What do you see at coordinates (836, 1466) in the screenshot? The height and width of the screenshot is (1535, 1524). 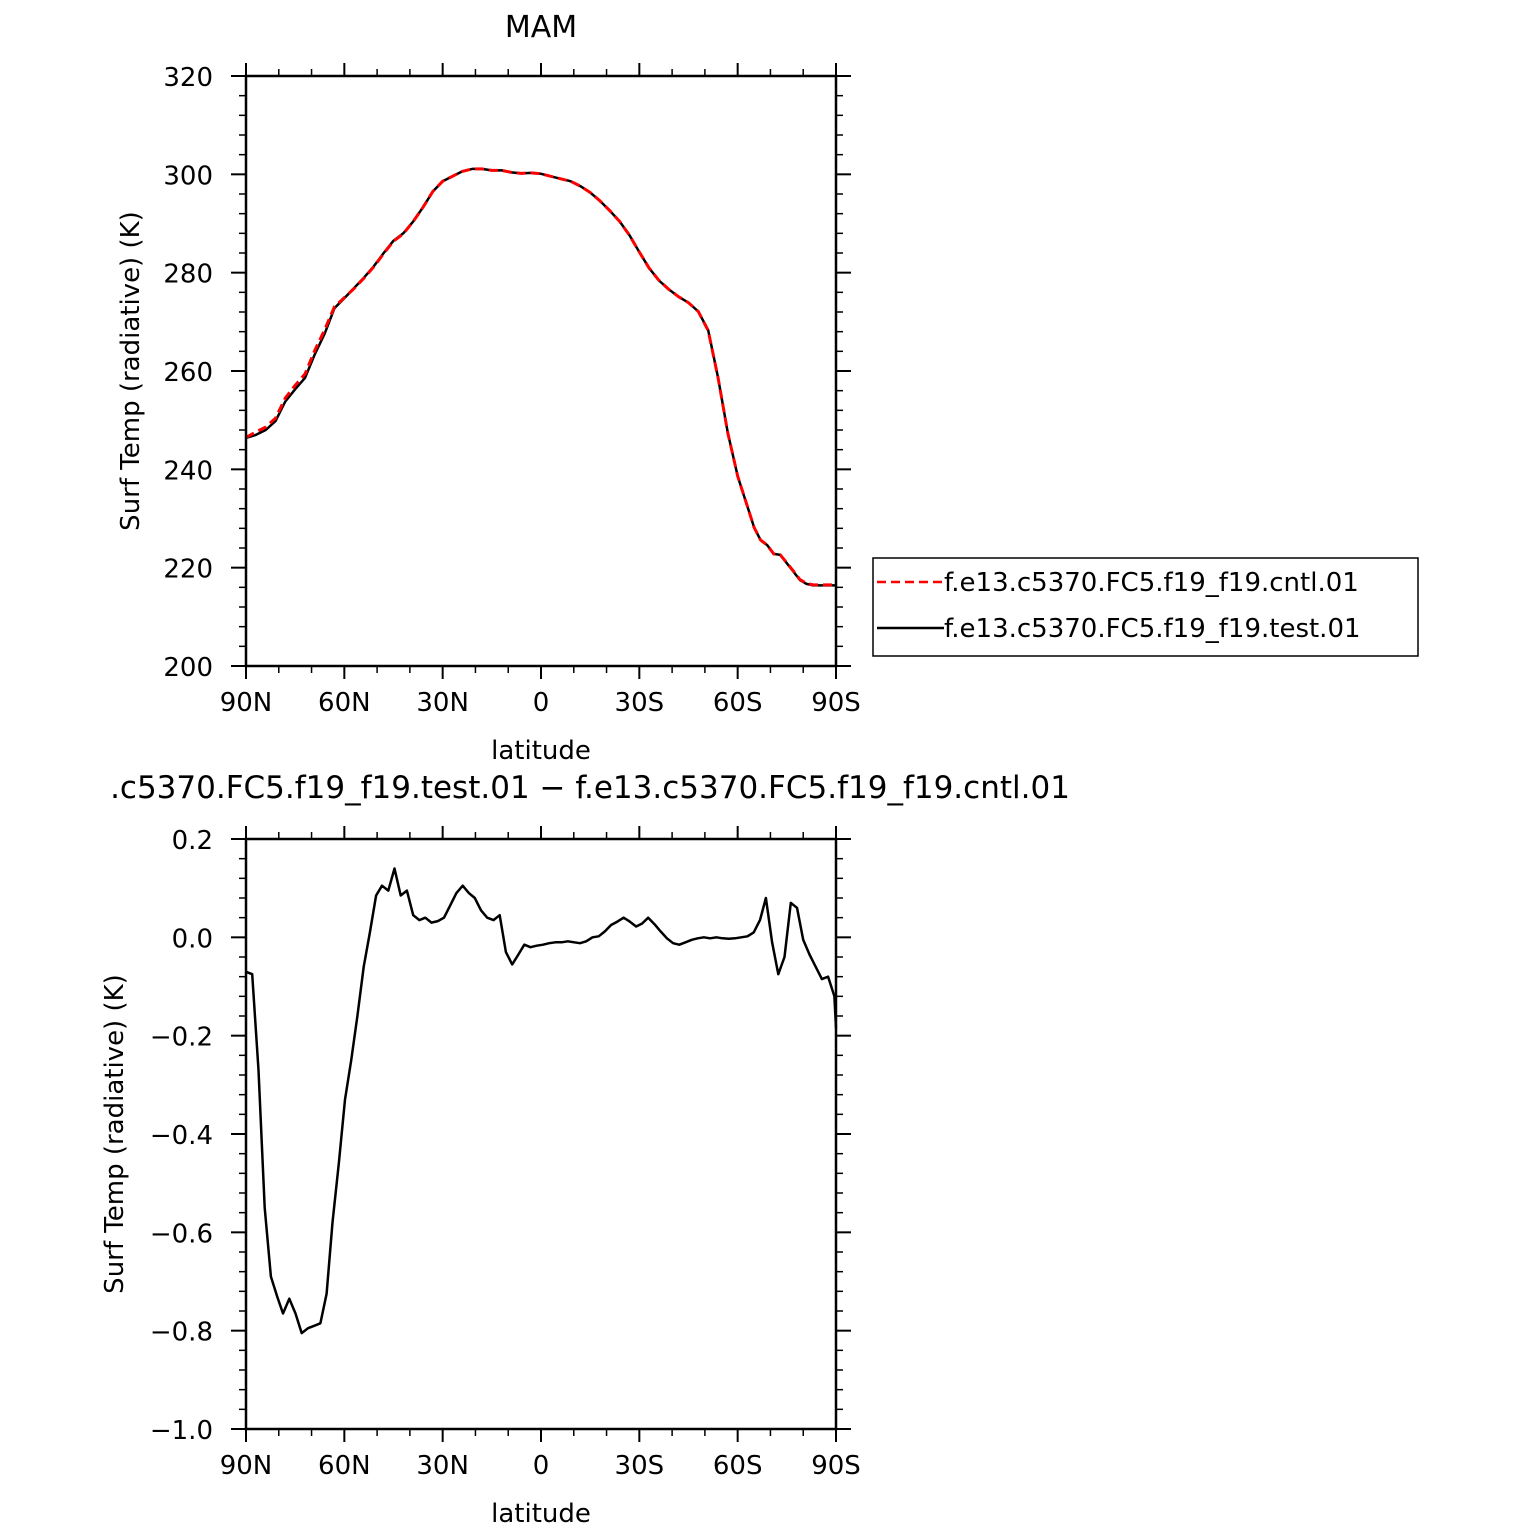 I see `bottom-x-tick-label: 90S` at bounding box center [836, 1466].